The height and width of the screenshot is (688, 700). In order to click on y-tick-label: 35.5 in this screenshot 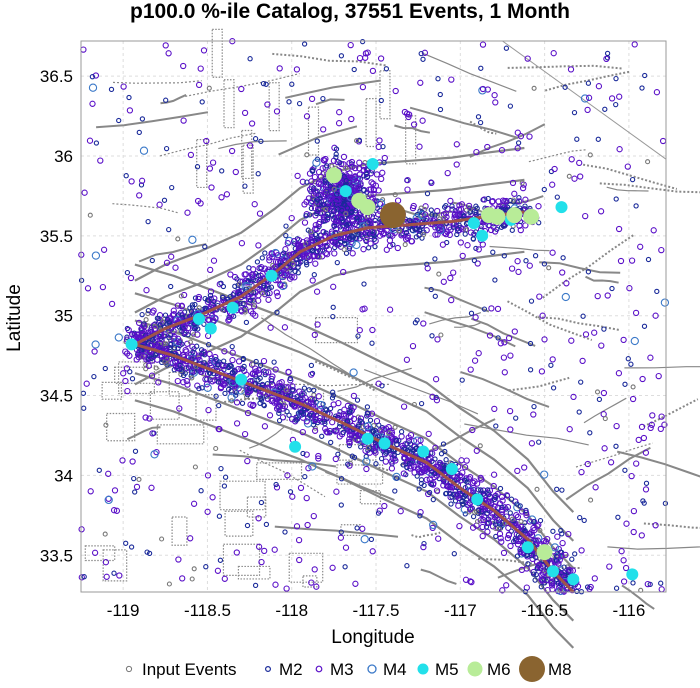, I will do `click(56, 236)`.